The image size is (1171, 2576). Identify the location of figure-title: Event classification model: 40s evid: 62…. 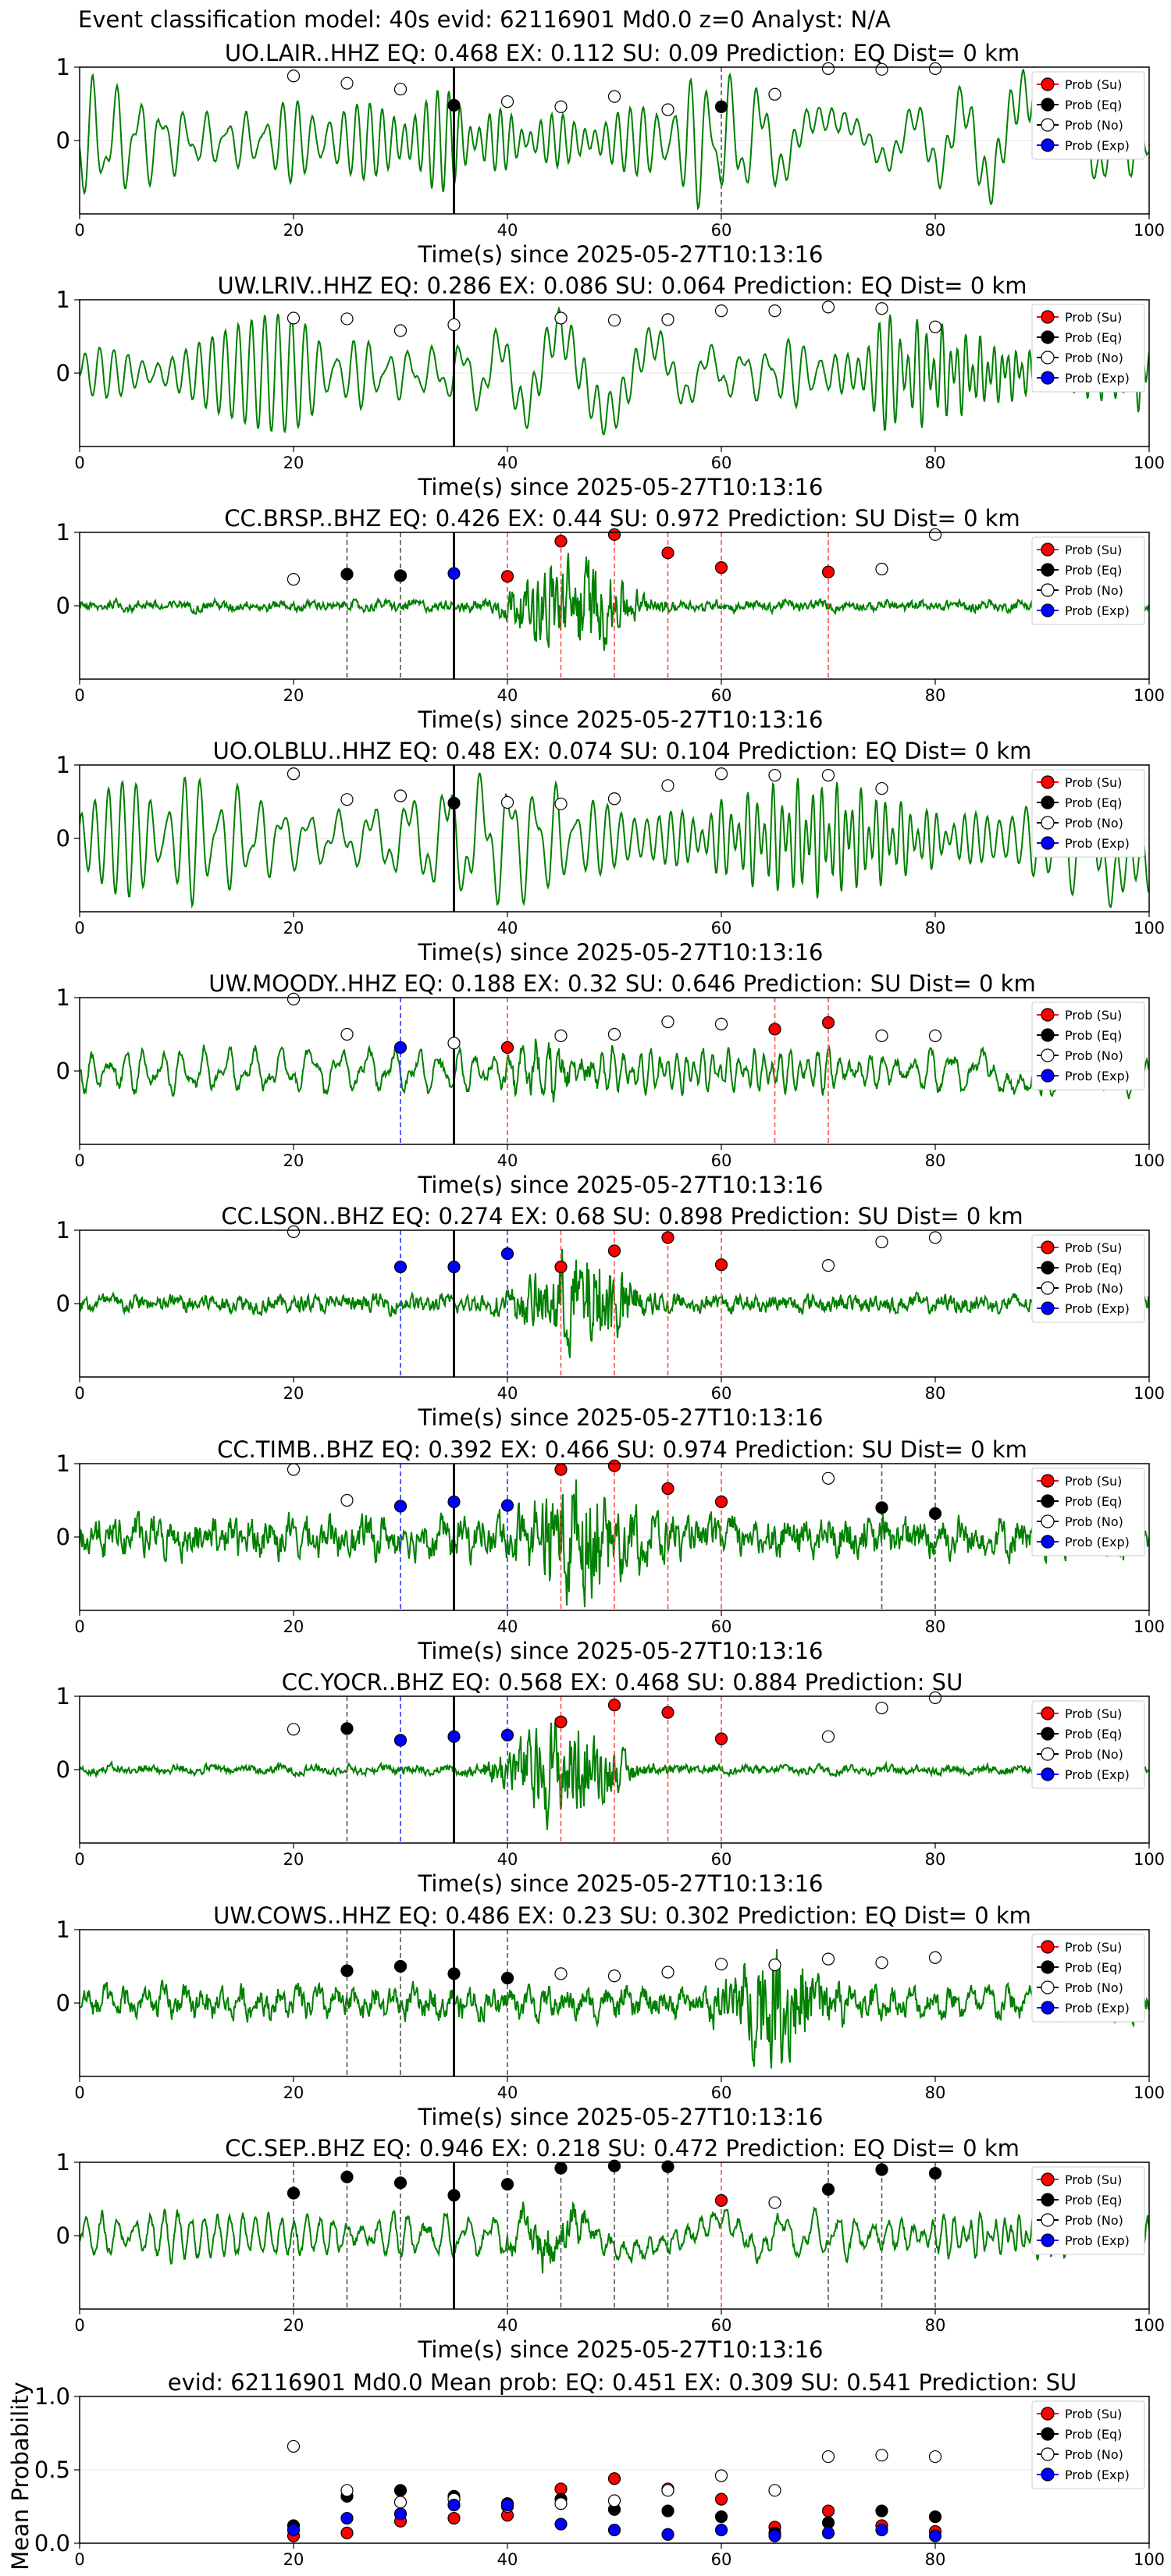
(485, 19).